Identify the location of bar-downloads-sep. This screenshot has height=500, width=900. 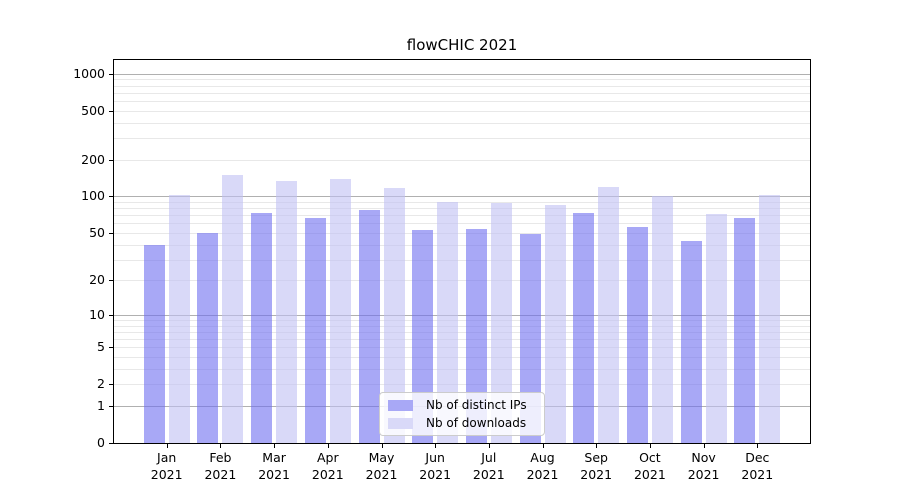
(609, 315).